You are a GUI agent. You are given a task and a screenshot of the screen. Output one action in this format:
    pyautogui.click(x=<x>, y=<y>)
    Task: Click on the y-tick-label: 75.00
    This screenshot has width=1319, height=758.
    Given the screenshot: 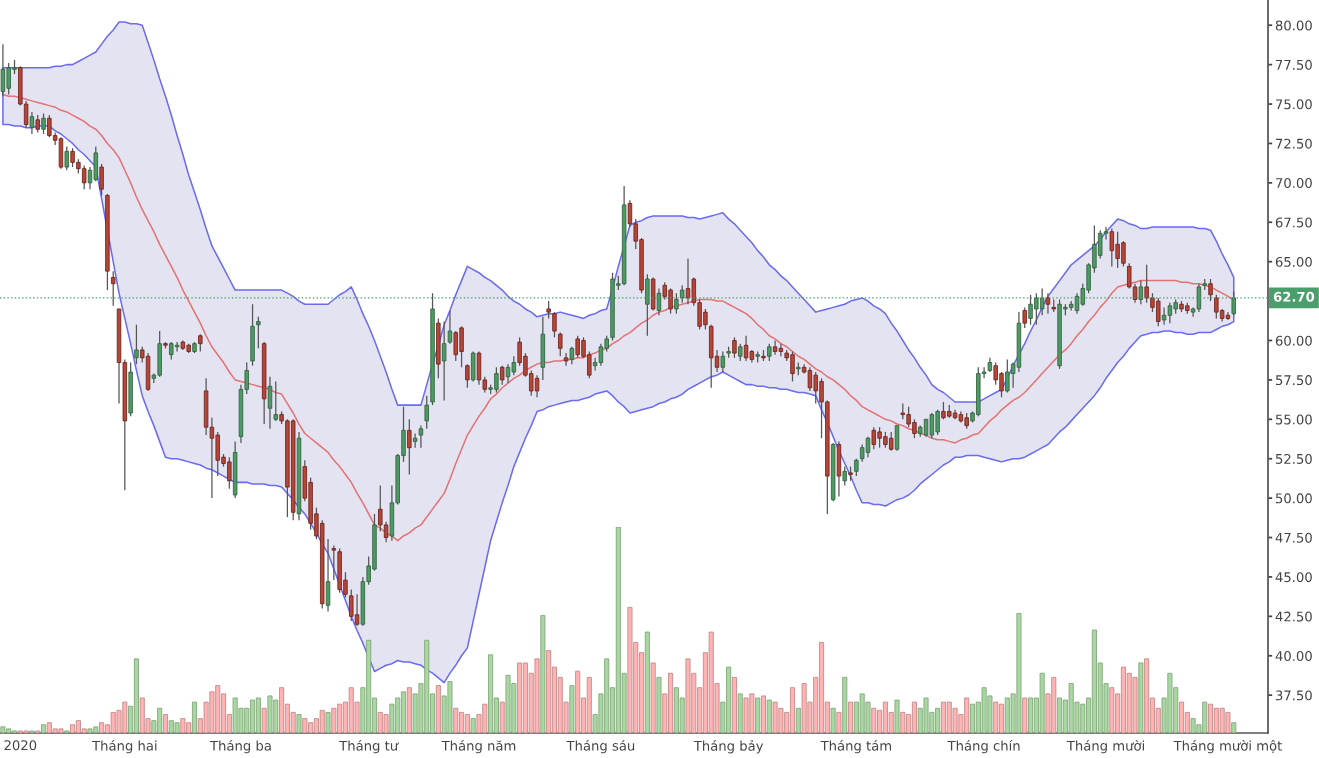 What is the action you would take?
    pyautogui.click(x=1294, y=104)
    